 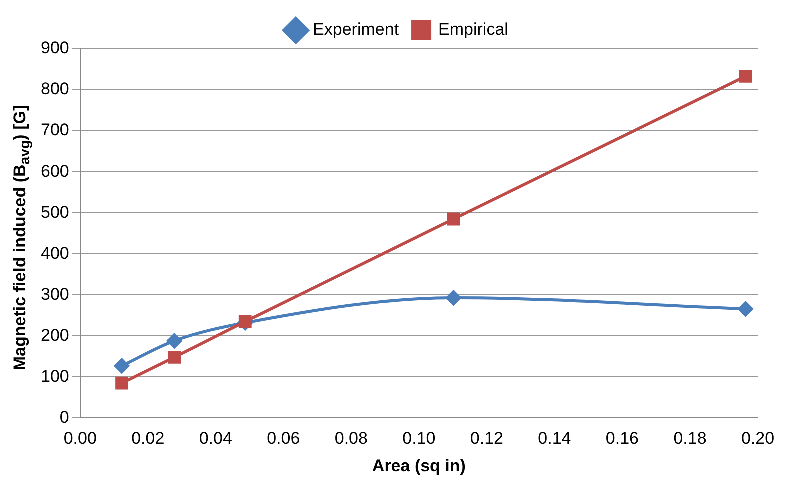 I want to click on x-tick-label: 0.18, so click(x=690, y=438).